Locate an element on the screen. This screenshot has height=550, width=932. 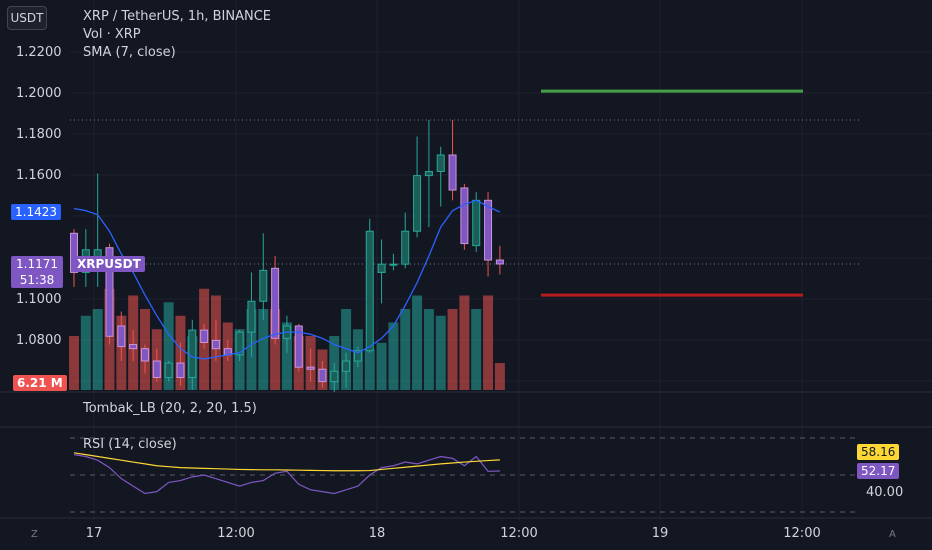
price-tick: 1.2200 is located at coordinates (39, 52).